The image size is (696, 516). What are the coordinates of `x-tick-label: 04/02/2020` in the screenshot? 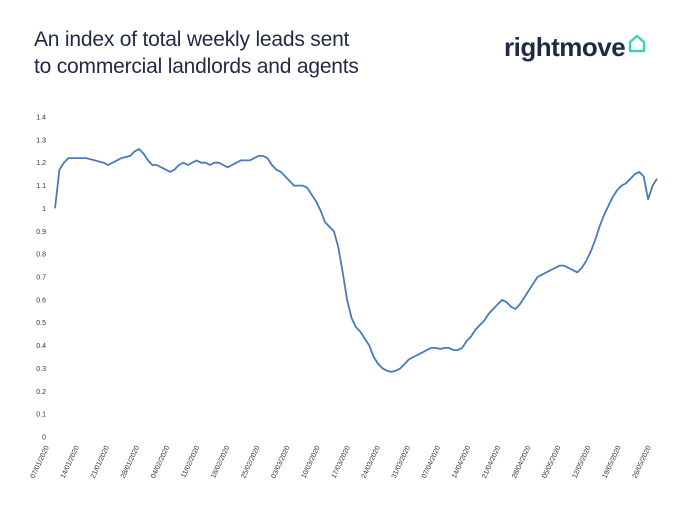 It's located at (160, 462).